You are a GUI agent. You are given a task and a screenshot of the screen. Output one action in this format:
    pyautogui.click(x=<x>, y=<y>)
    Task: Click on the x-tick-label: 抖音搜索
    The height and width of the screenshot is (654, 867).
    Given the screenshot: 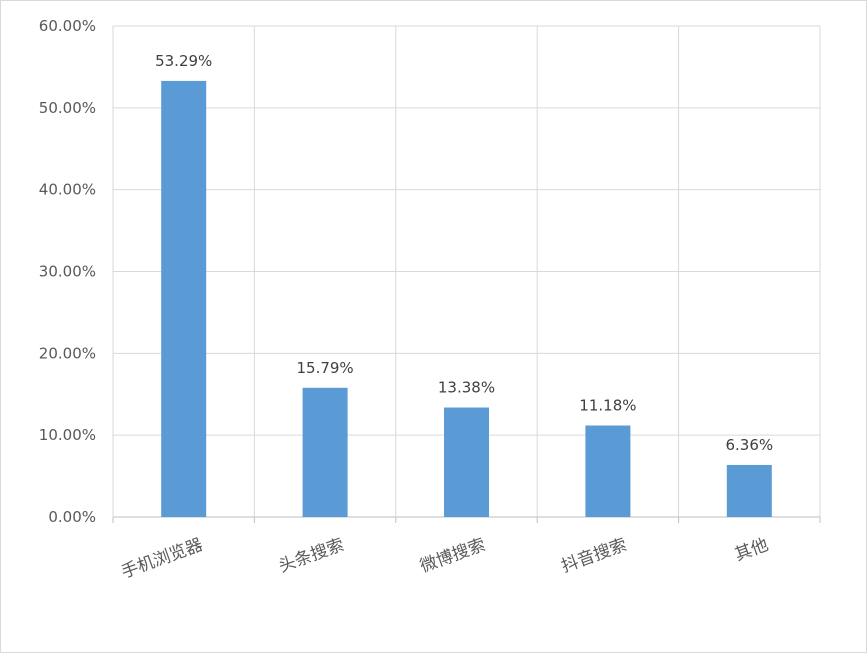 What is the action you would take?
    pyautogui.click(x=594, y=556)
    